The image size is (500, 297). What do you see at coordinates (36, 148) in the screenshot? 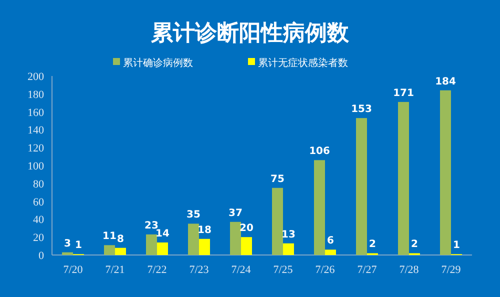
I see `y-tick-label: 120` at bounding box center [36, 148].